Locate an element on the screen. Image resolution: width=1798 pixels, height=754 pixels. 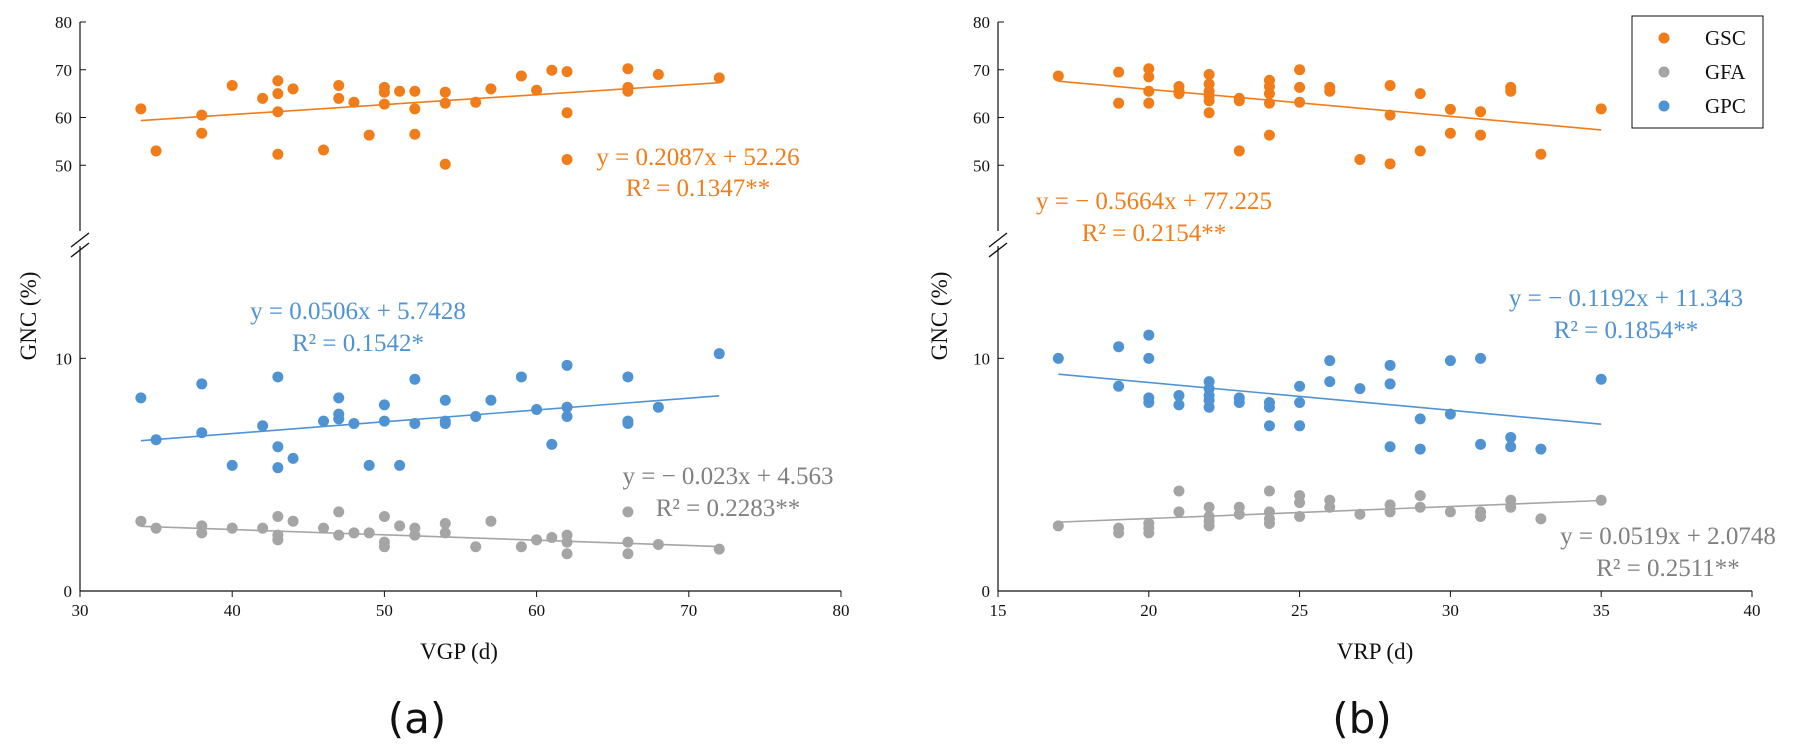
legend-label-gfa: GFA is located at coordinates (1725, 72).